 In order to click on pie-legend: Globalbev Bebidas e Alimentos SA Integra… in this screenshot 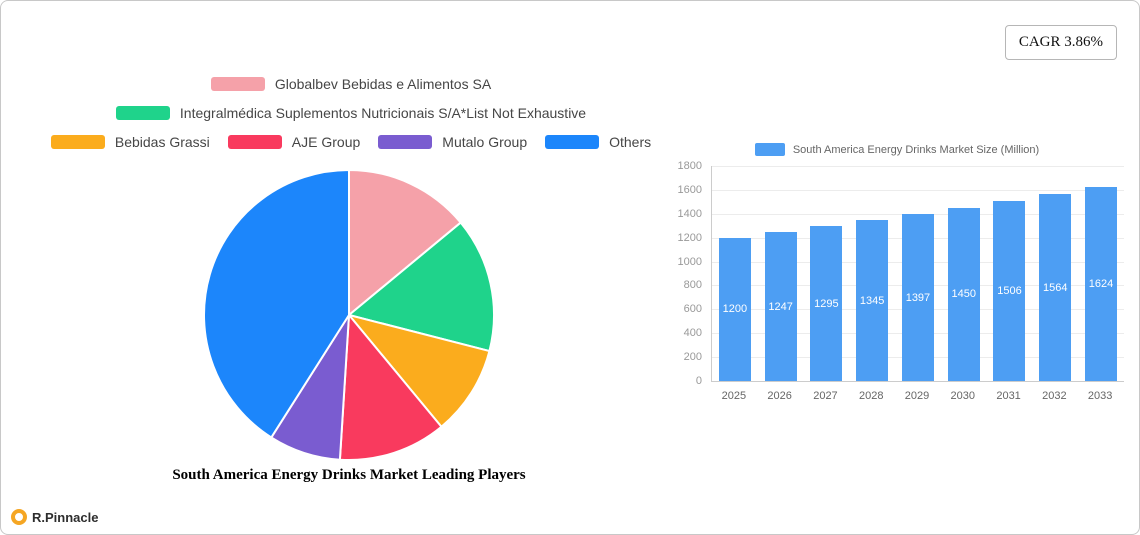, I will do `click(351, 113)`.